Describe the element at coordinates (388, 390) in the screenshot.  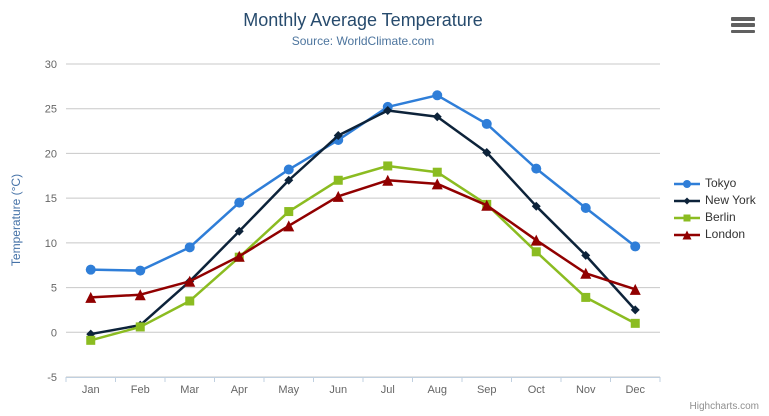
I see `x-axis-label: Jul` at that location.